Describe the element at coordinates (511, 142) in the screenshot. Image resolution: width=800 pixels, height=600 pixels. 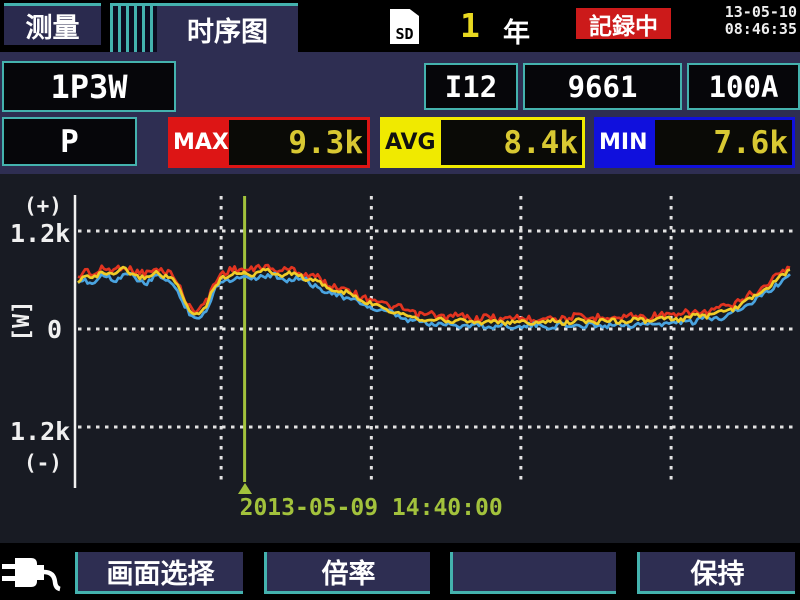
I see `avg-value: 8.4k` at that location.